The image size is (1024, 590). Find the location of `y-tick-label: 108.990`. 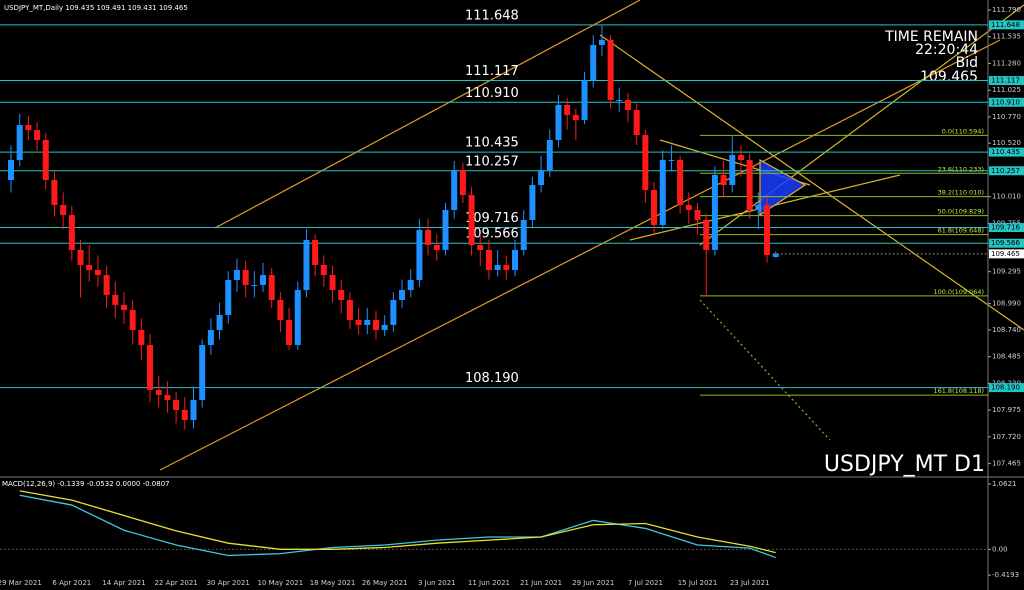

y-tick-label: 108.990 is located at coordinates (1006, 304).